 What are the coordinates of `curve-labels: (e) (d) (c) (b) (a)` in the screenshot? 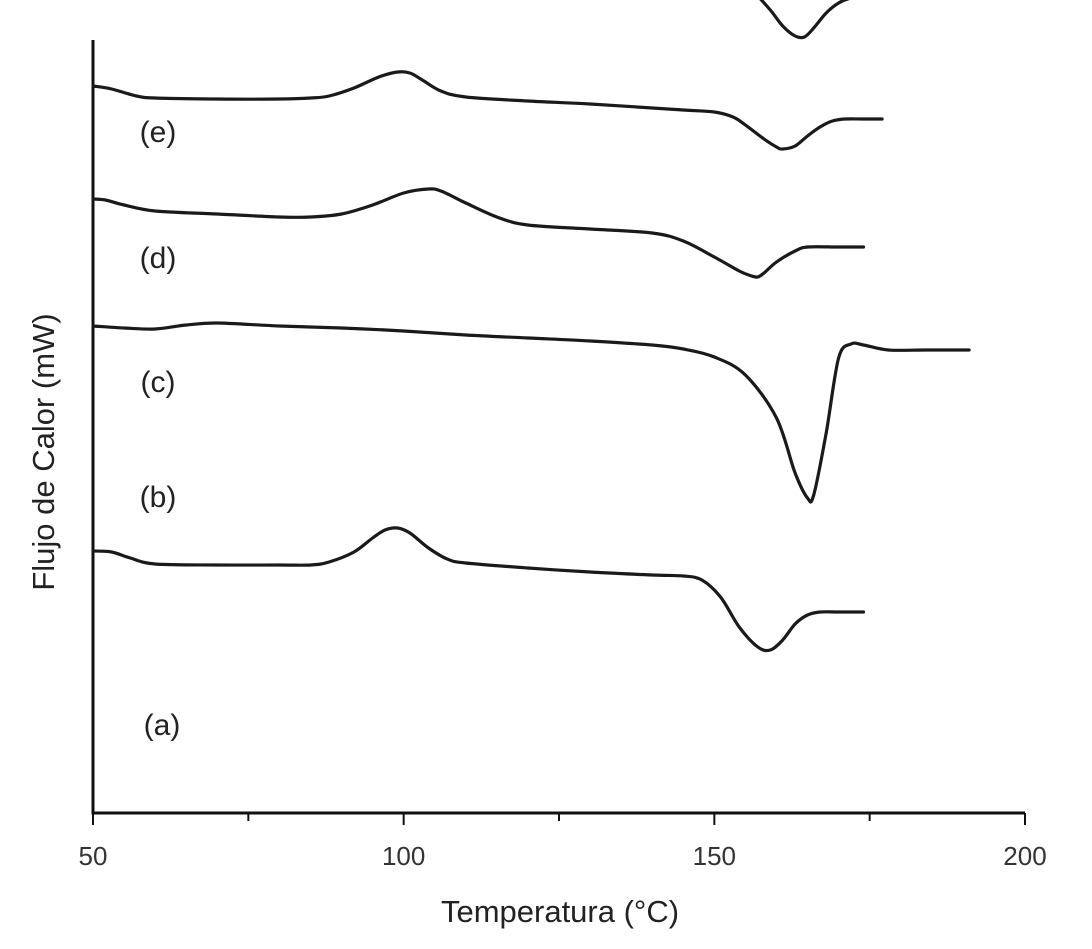 It's located at (160, 429).